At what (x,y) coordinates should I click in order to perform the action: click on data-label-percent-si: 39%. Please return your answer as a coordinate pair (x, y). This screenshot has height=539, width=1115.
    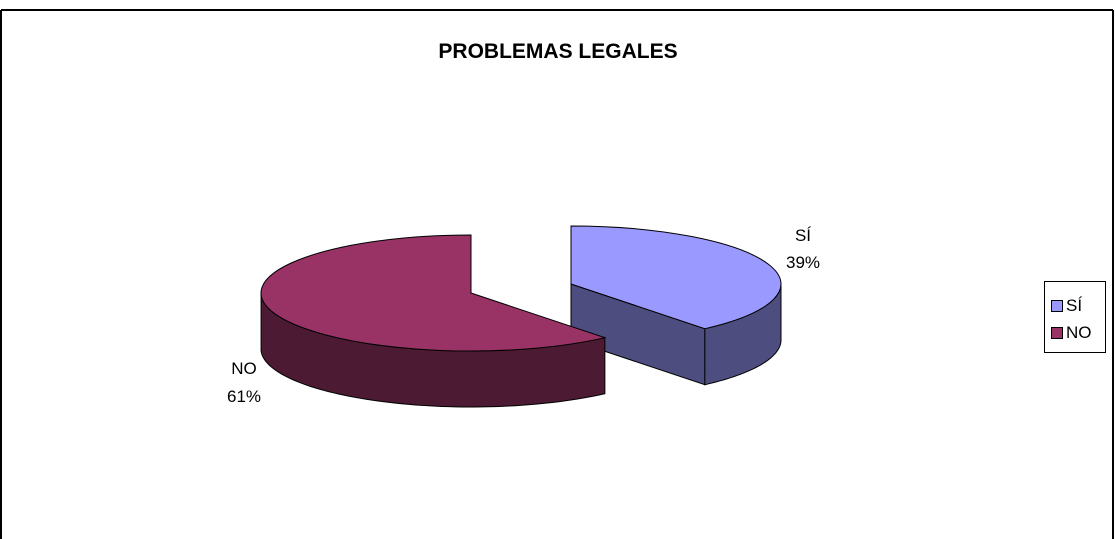
    Looking at the image, I should click on (803, 262).